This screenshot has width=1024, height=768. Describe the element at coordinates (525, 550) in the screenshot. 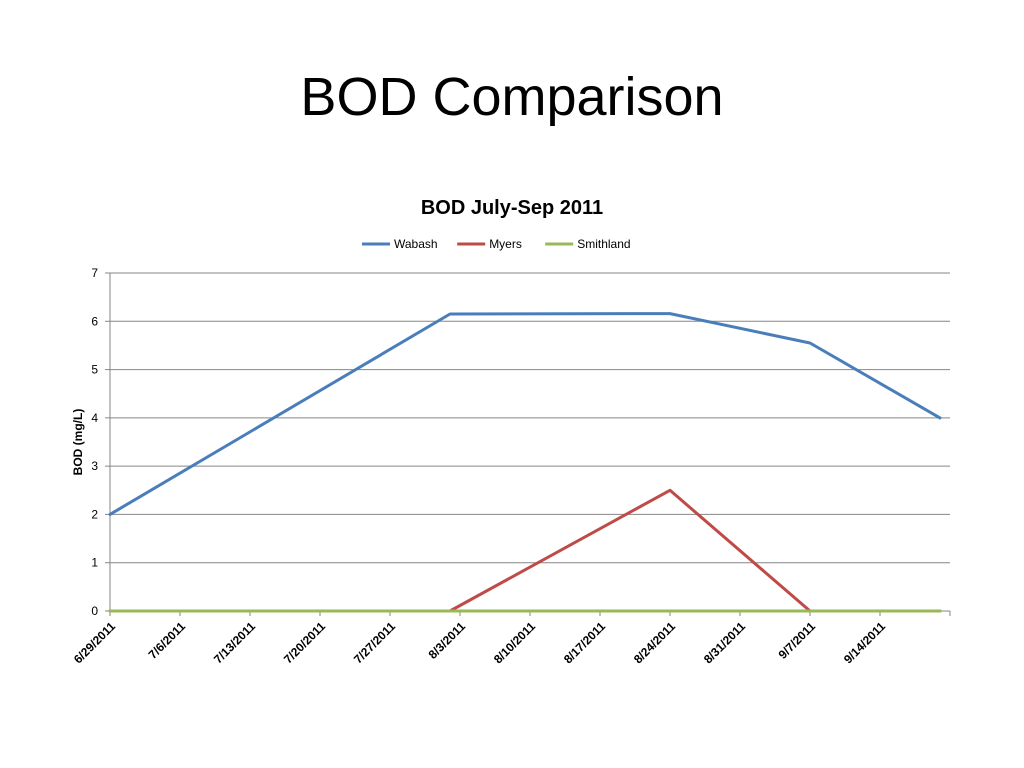

I see `series-line-myers` at that location.